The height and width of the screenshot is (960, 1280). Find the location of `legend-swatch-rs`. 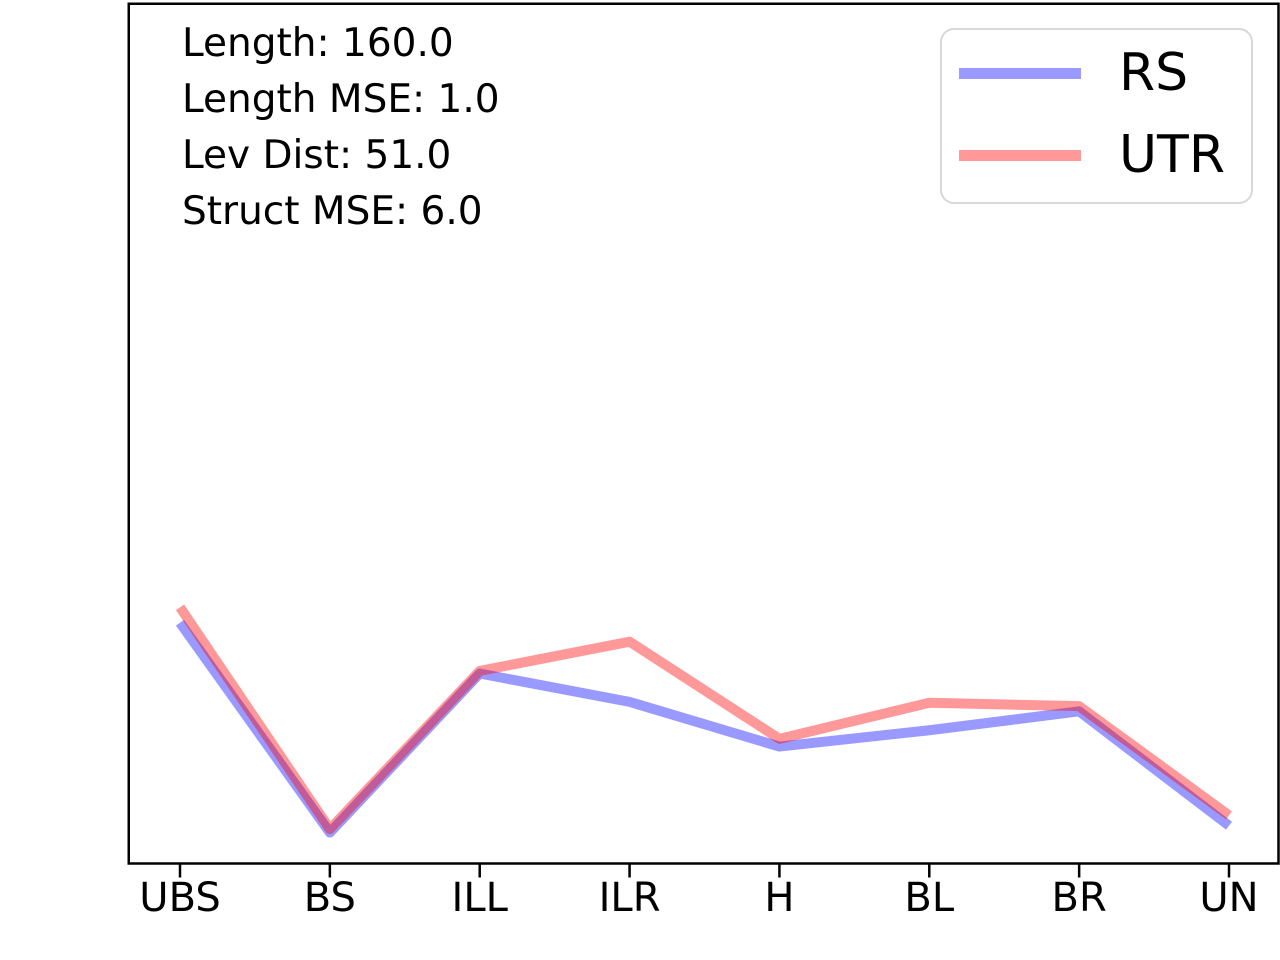

legend-swatch-rs is located at coordinates (1020, 73).